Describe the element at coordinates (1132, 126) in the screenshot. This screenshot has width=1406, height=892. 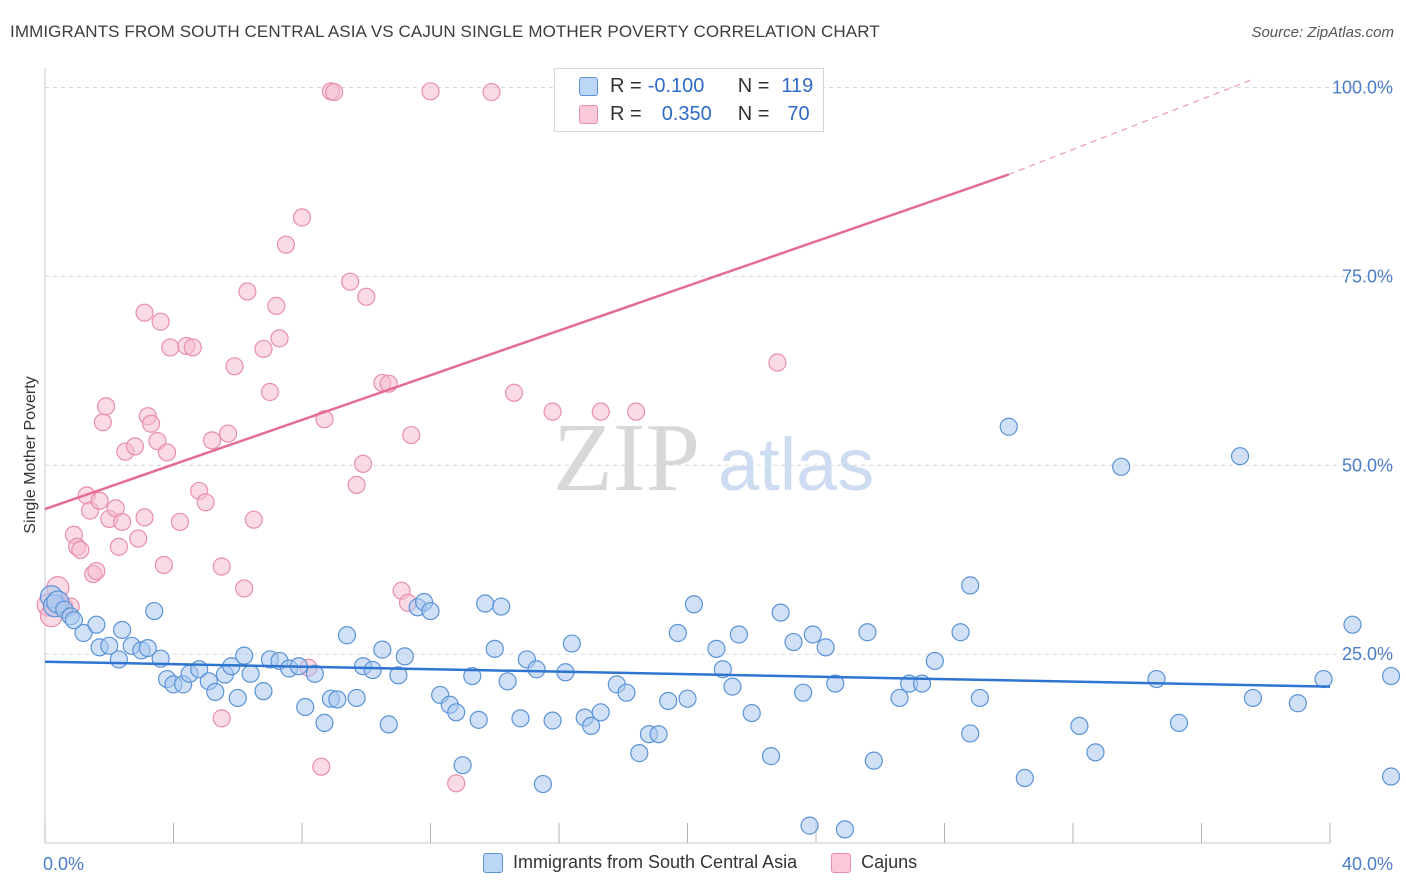
I see `cajun-trend-extension` at that location.